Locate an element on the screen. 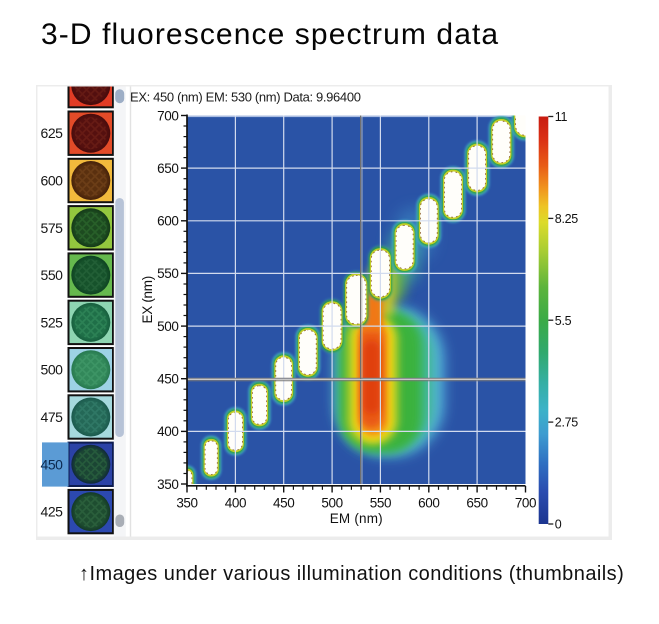 This screenshot has height=624, width=659. svg-text: EM (nm) is located at coordinates (356, 518).